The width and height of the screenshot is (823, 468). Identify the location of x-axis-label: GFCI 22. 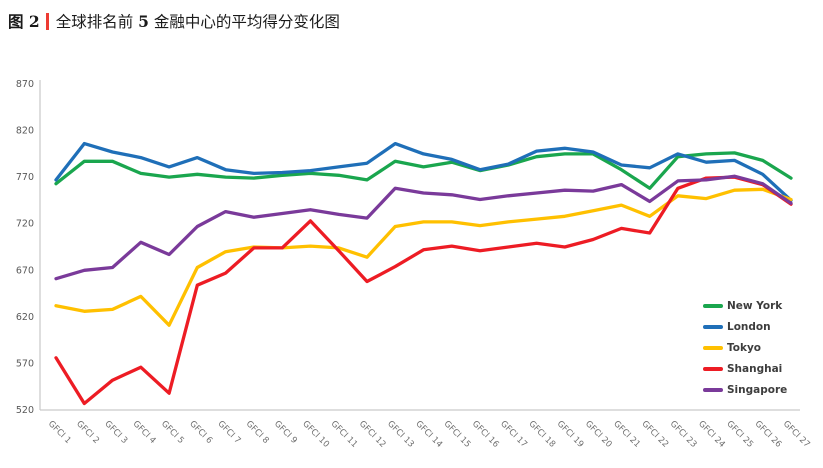
(655, 434).